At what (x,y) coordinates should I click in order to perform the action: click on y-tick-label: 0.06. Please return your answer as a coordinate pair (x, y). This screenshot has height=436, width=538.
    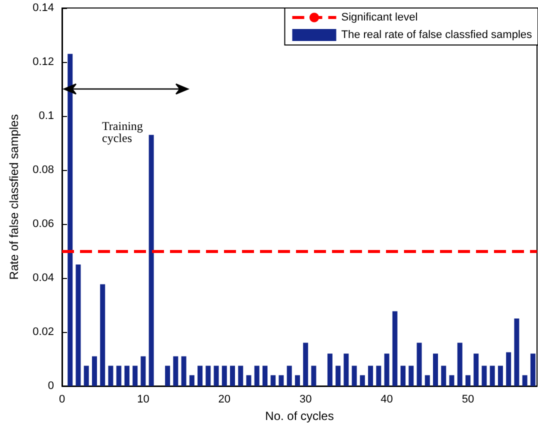
    Looking at the image, I should click on (43, 224).